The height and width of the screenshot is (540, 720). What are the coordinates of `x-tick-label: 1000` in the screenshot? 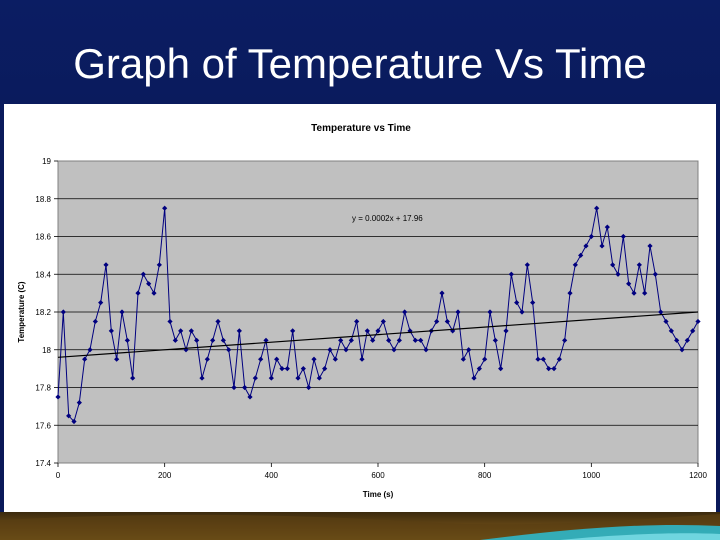 It's located at (591, 475).